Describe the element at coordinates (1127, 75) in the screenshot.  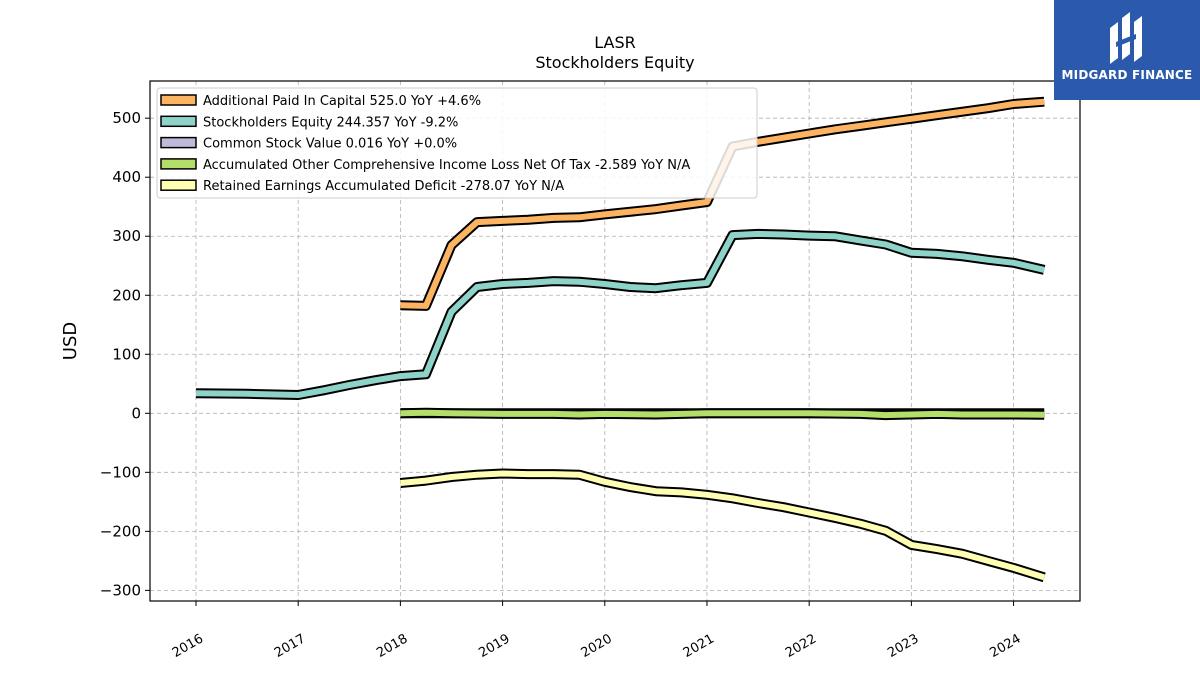
I see `logo-brand-text: MIDGARD FINANCE` at that location.